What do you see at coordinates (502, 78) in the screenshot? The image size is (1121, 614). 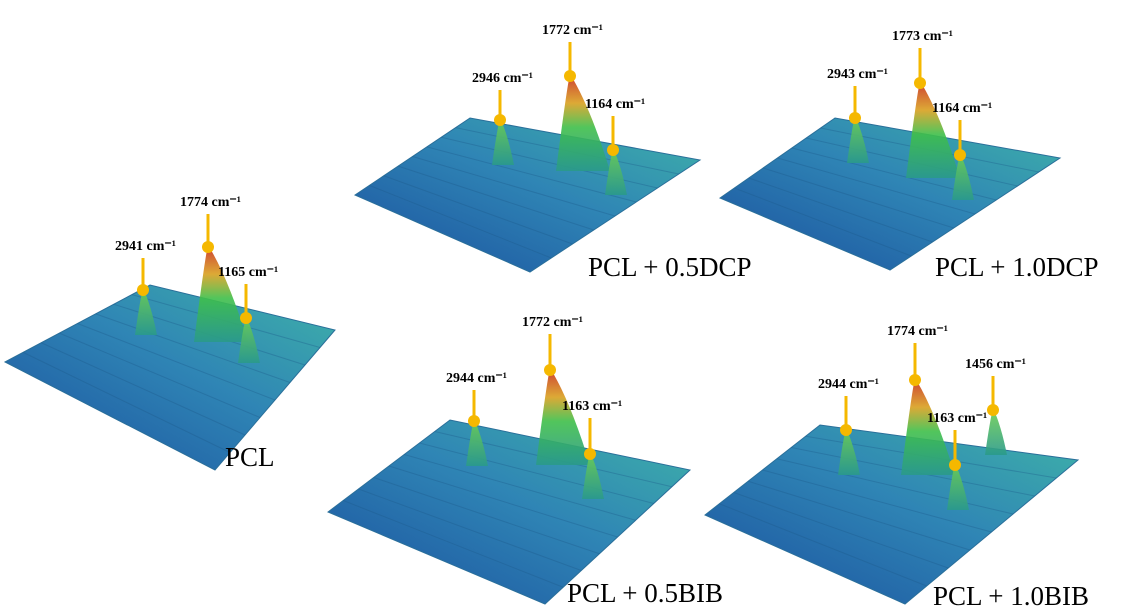 I see `peak-label: 2946 cm⁻¹` at bounding box center [502, 78].